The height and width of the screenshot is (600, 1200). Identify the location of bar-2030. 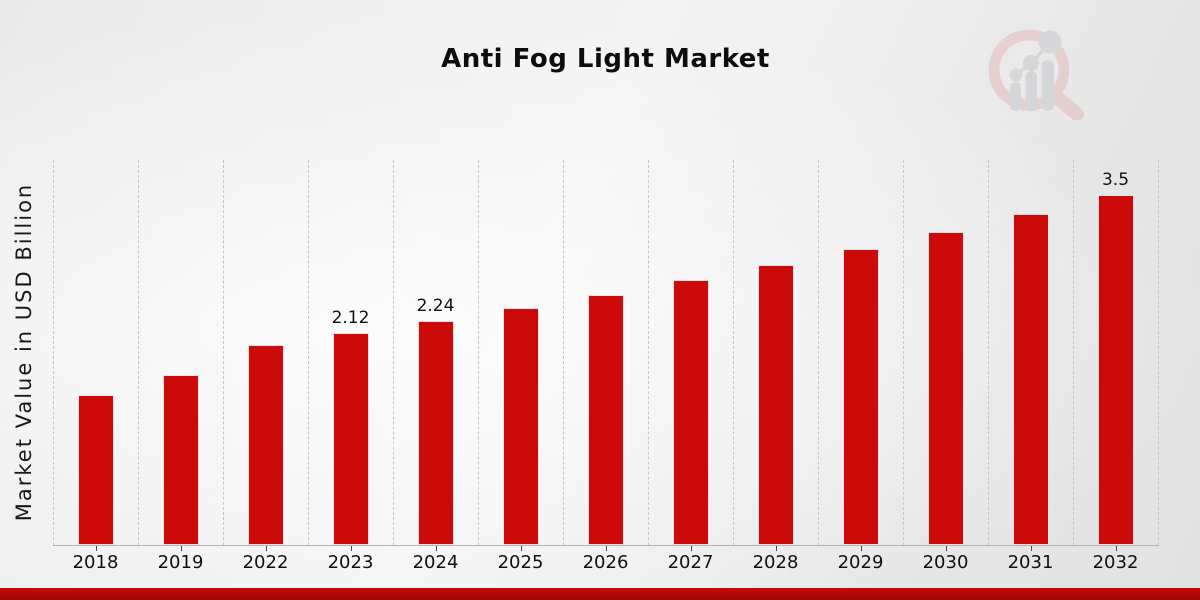
(945, 388).